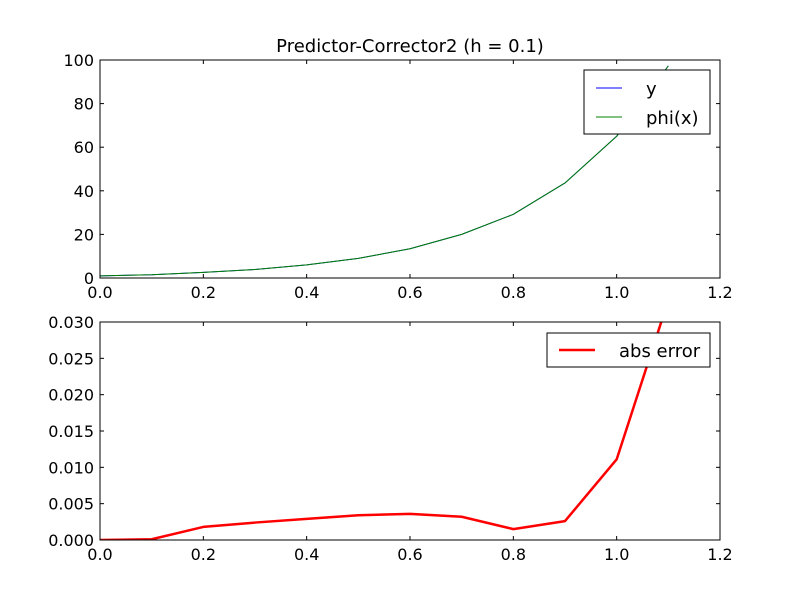  I want to click on y-tick-label: 0.020, so click(71, 395).